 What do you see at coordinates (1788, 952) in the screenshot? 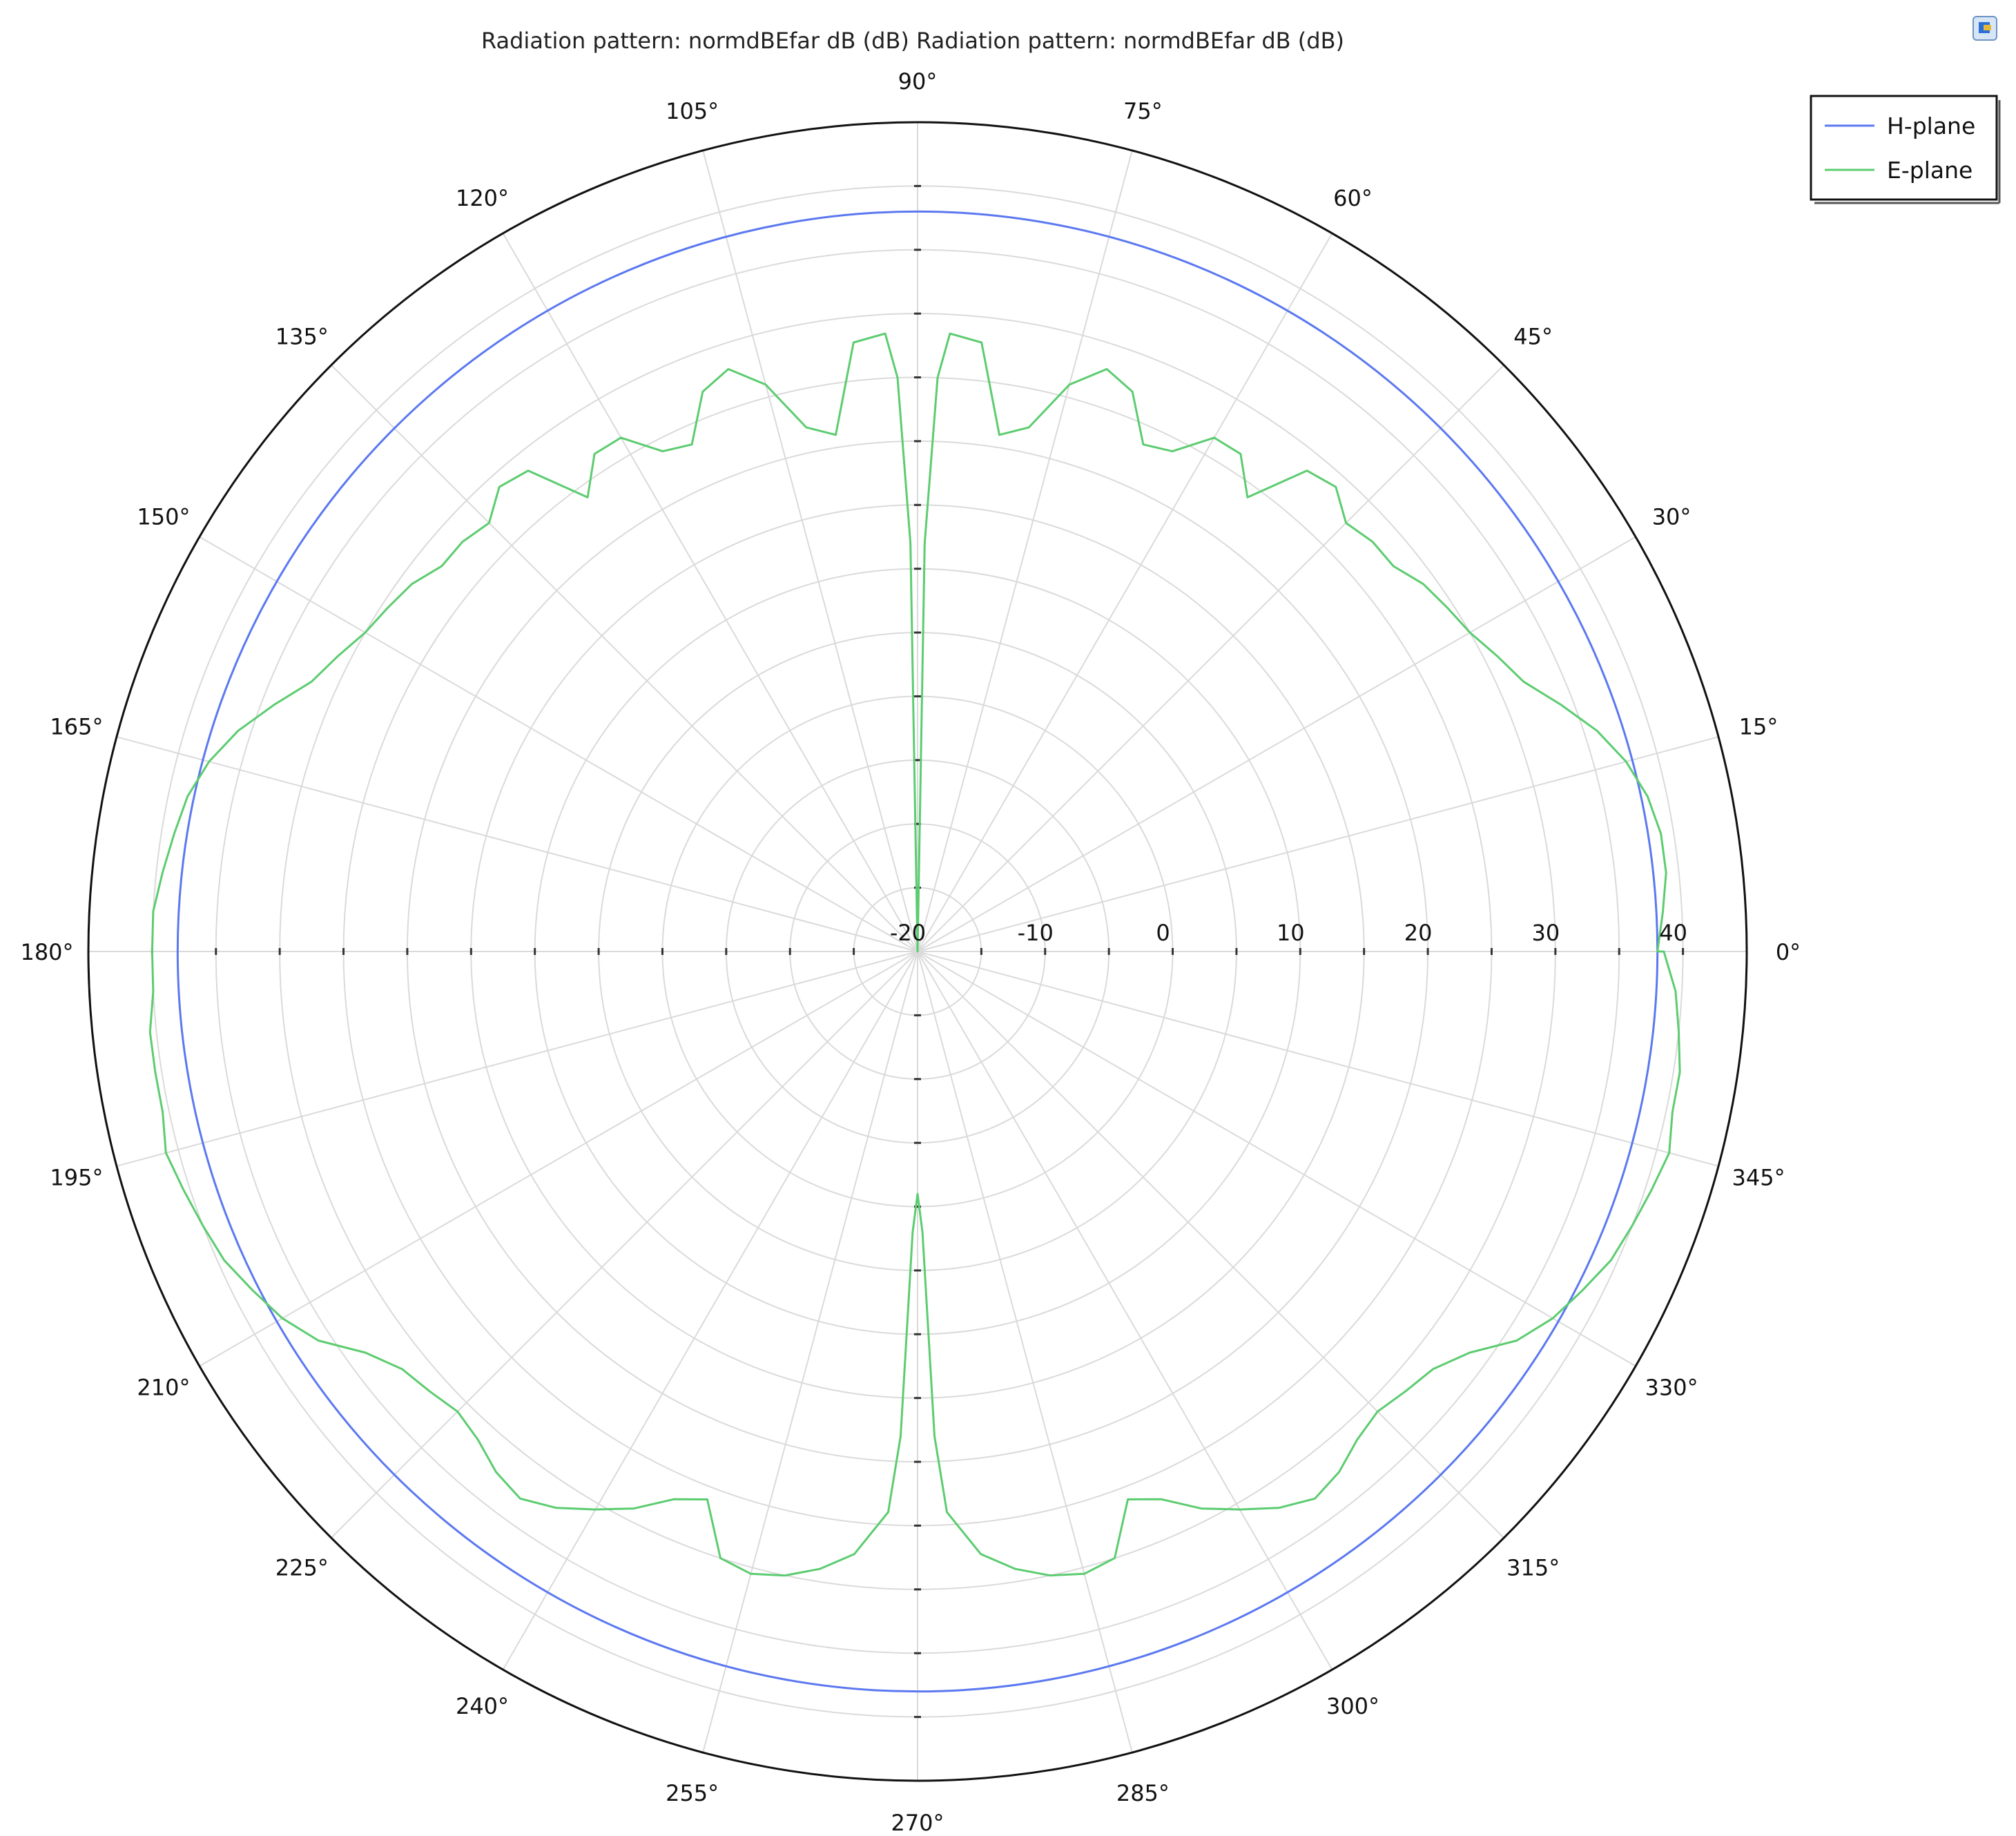
I see `angular-tick-label: 0°` at bounding box center [1788, 952].